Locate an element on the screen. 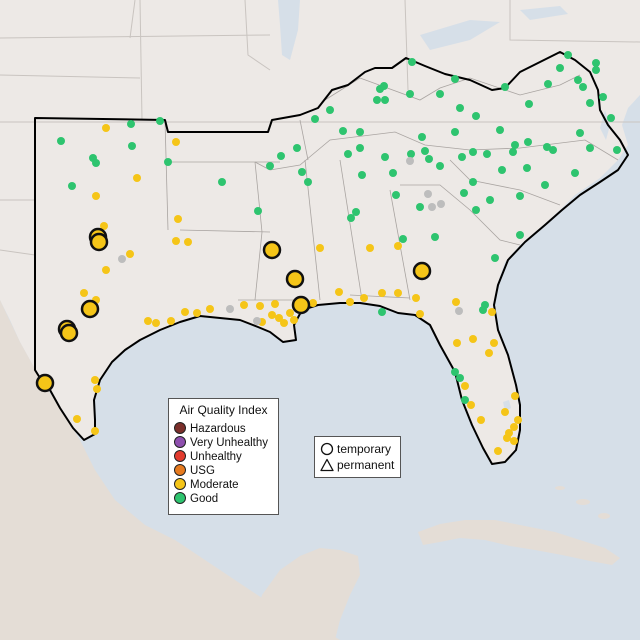 This screenshot has width=640, height=640. moderate-swatch is located at coordinates (180, 484).